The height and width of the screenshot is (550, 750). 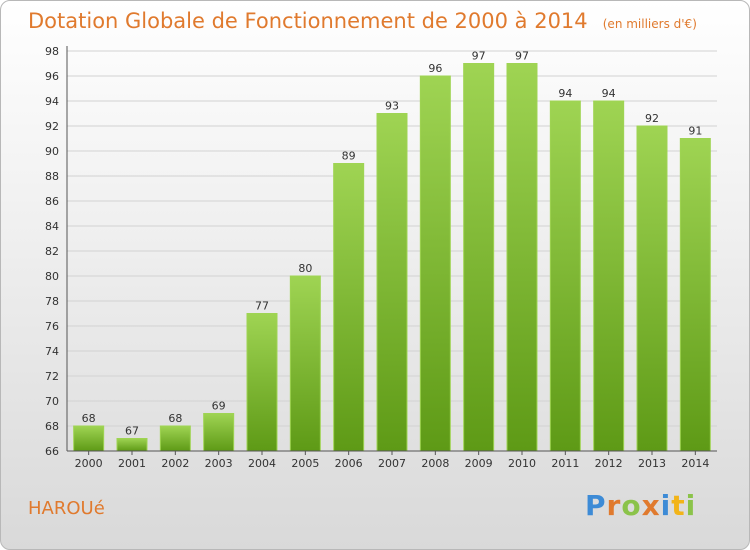 I want to click on y-tick-label: 86, so click(x=52, y=201).